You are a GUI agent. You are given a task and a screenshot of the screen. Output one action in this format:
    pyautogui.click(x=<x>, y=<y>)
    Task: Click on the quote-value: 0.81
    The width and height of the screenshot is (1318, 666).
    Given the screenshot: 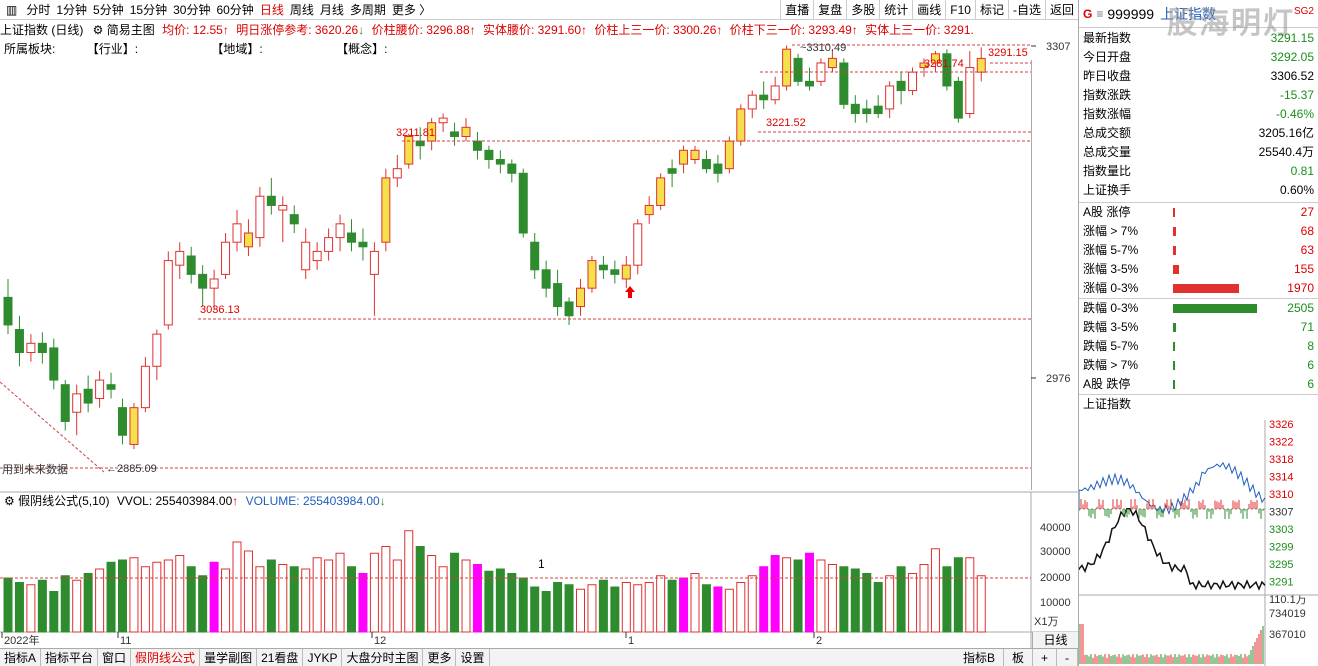 What is the action you would take?
    pyautogui.click(x=1302, y=171)
    